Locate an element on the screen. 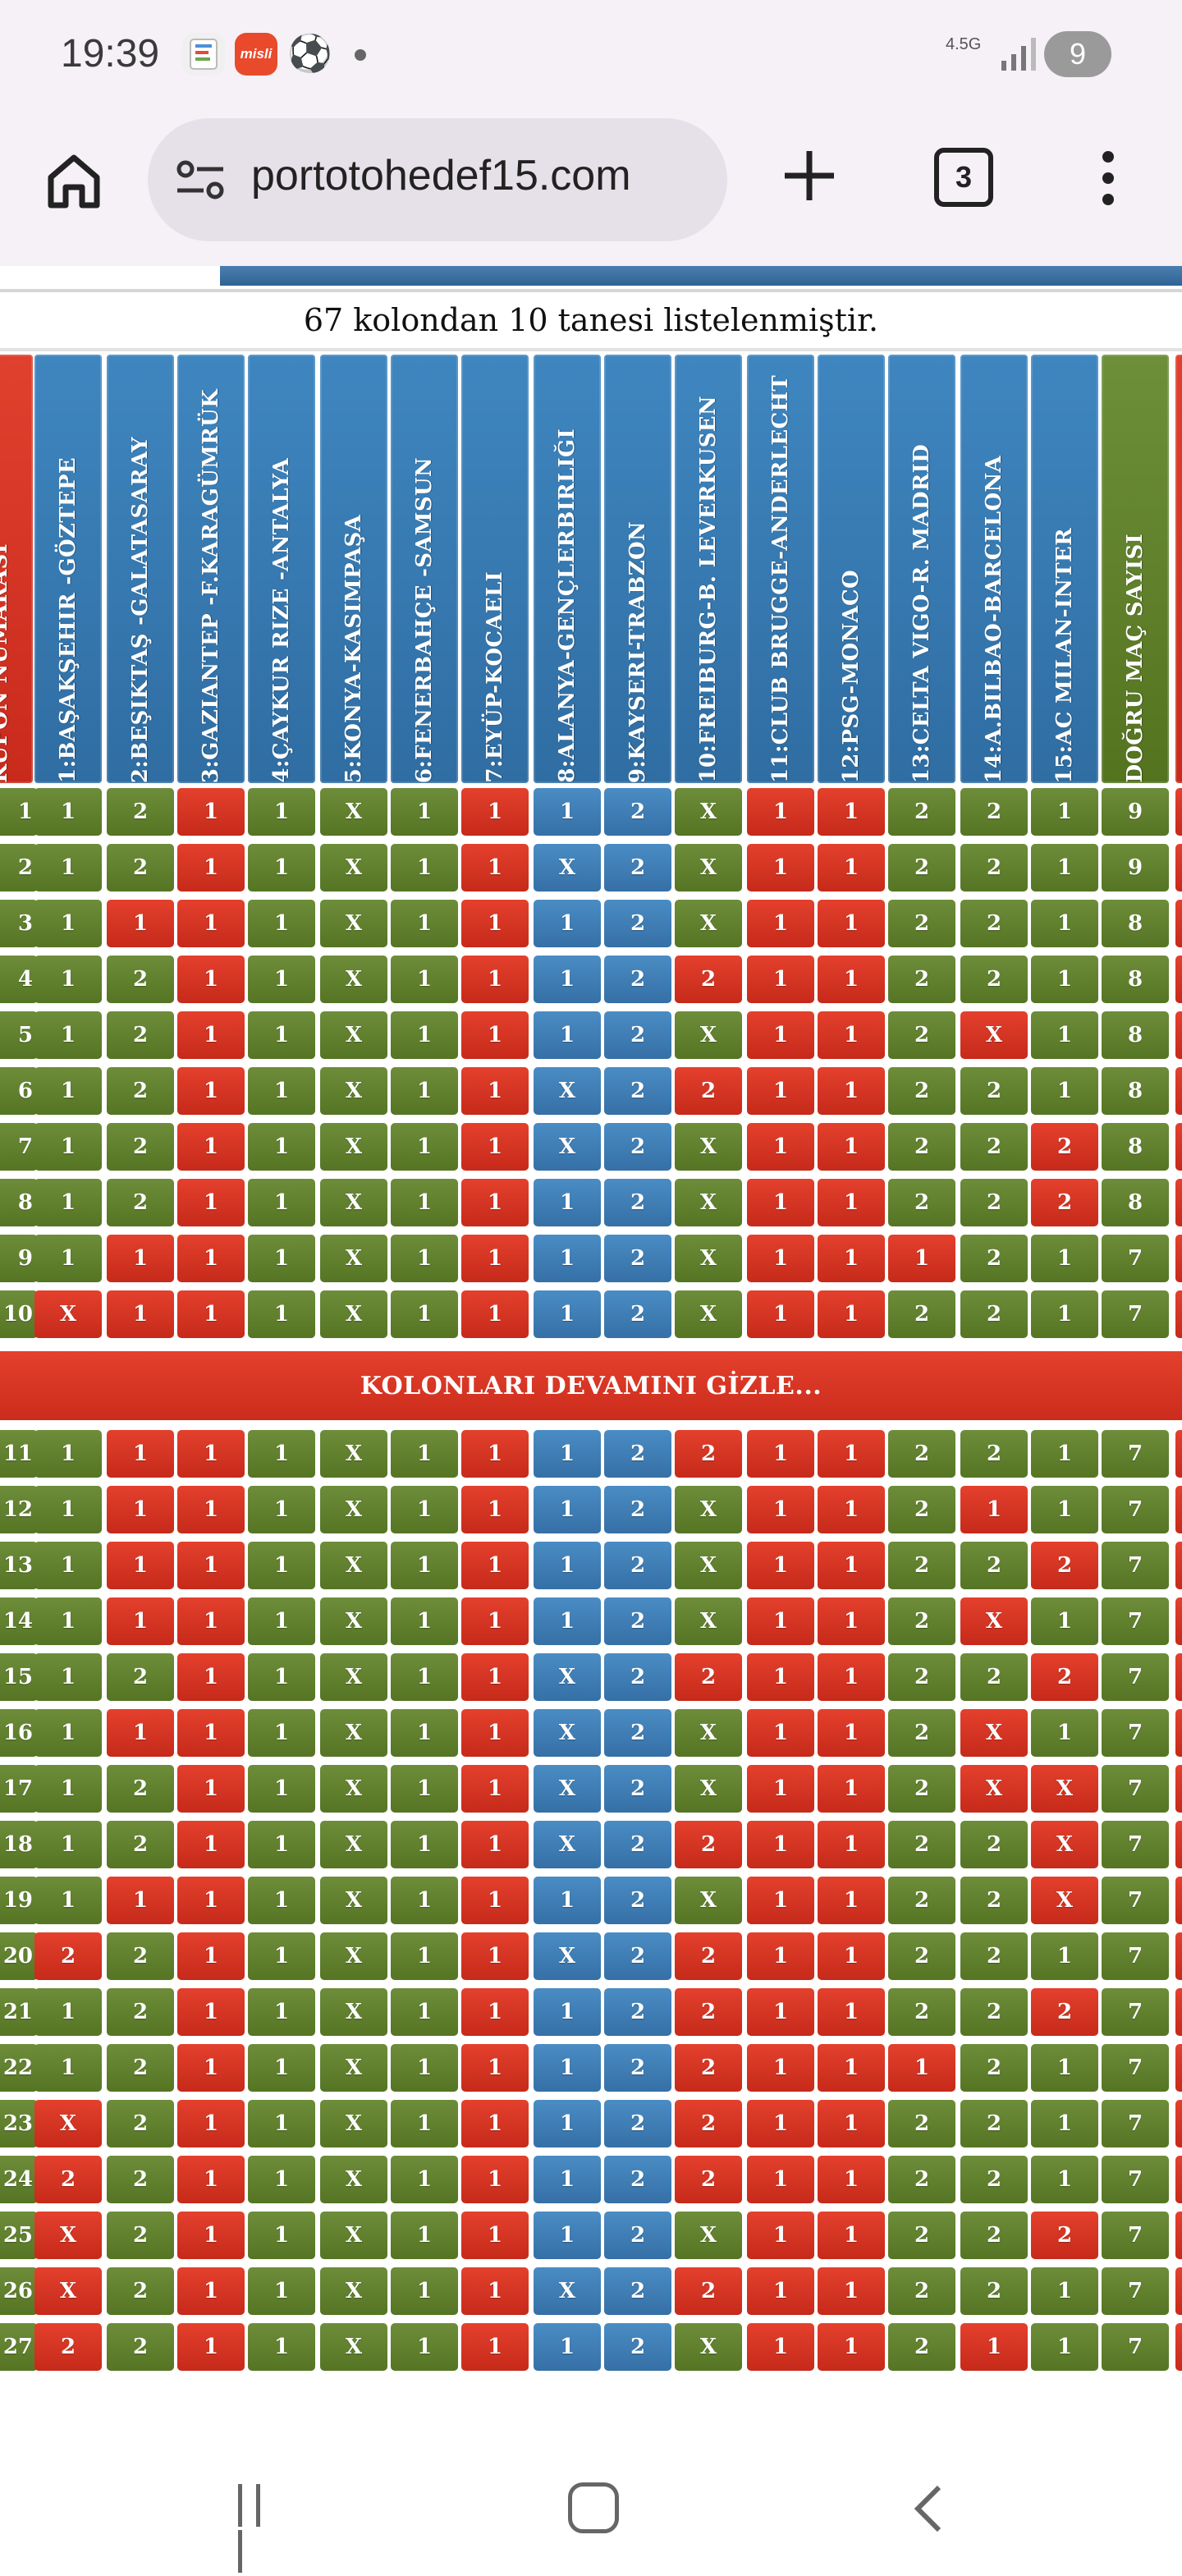 The width and height of the screenshot is (1182, 2576). tab-switcher-button: 3 is located at coordinates (963, 178).